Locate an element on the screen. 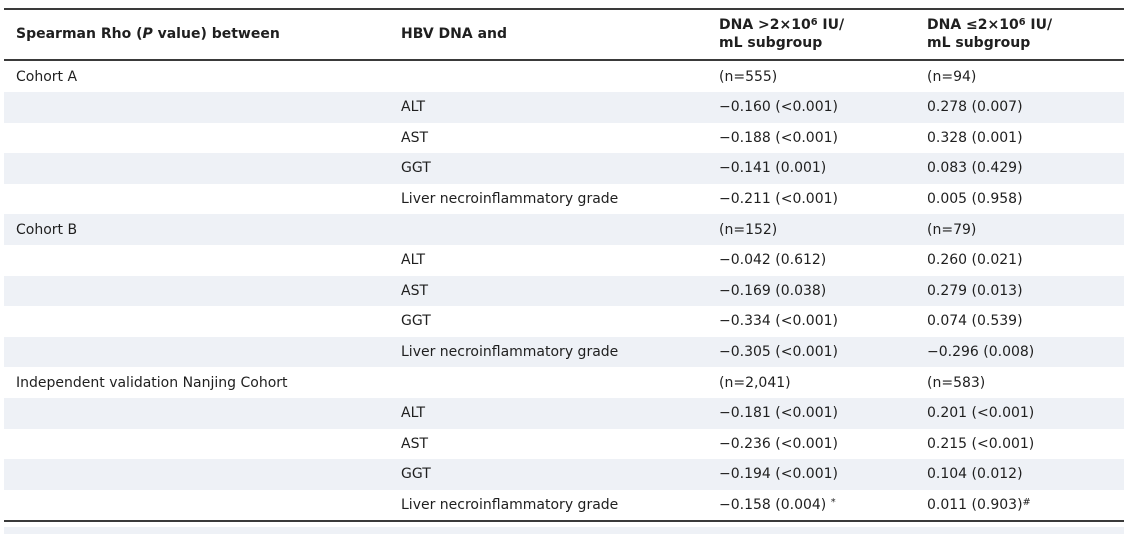 This screenshot has height=534, width=1128. table-row: ALT −0.042 (0.612) 0.260 (0.021) is located at coordinates (564, 260).